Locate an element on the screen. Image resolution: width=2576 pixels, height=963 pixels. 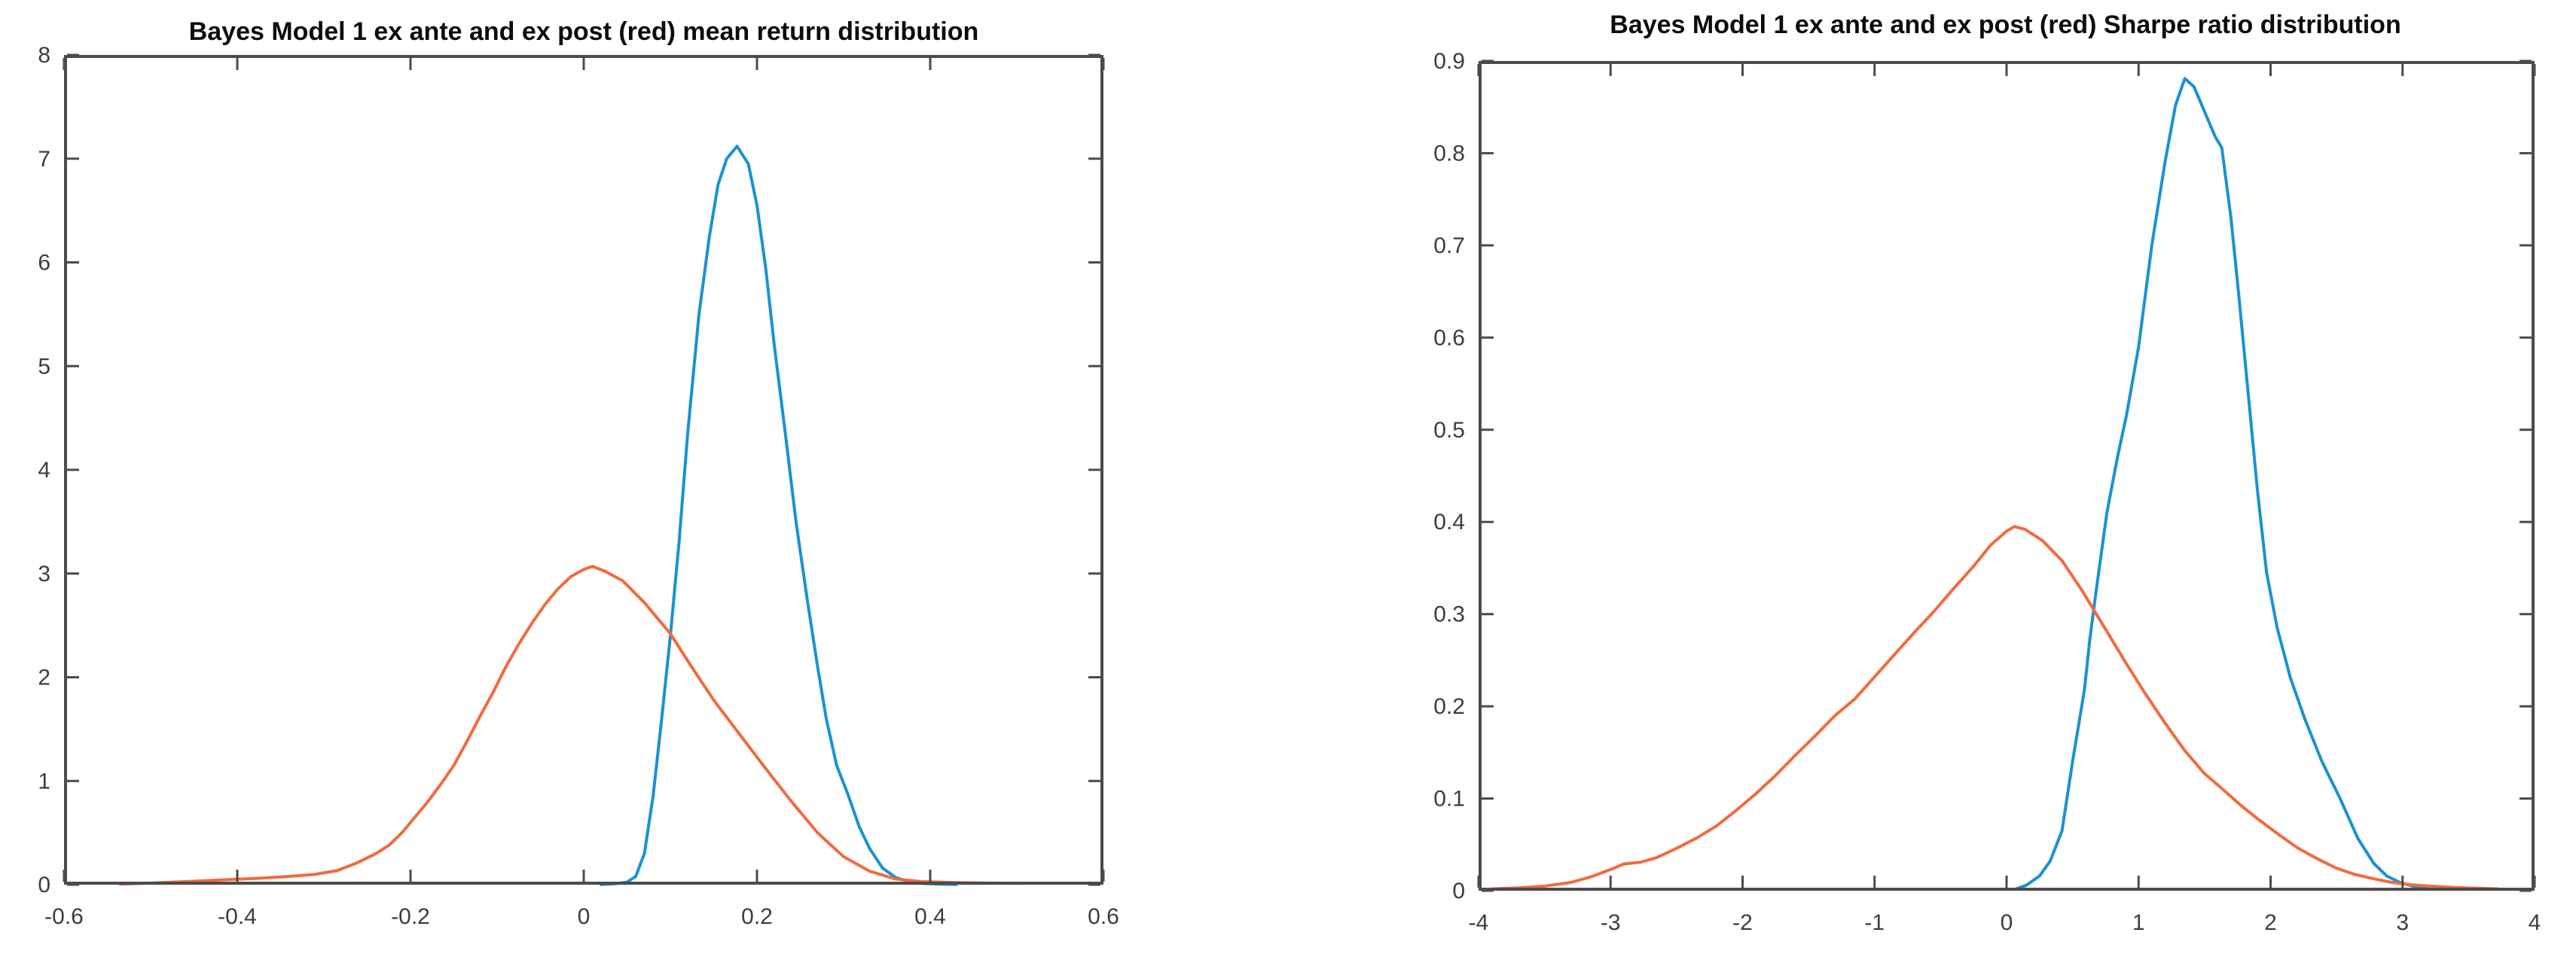
x-tick-label: -0.6 is located at coordinates (64, 916).